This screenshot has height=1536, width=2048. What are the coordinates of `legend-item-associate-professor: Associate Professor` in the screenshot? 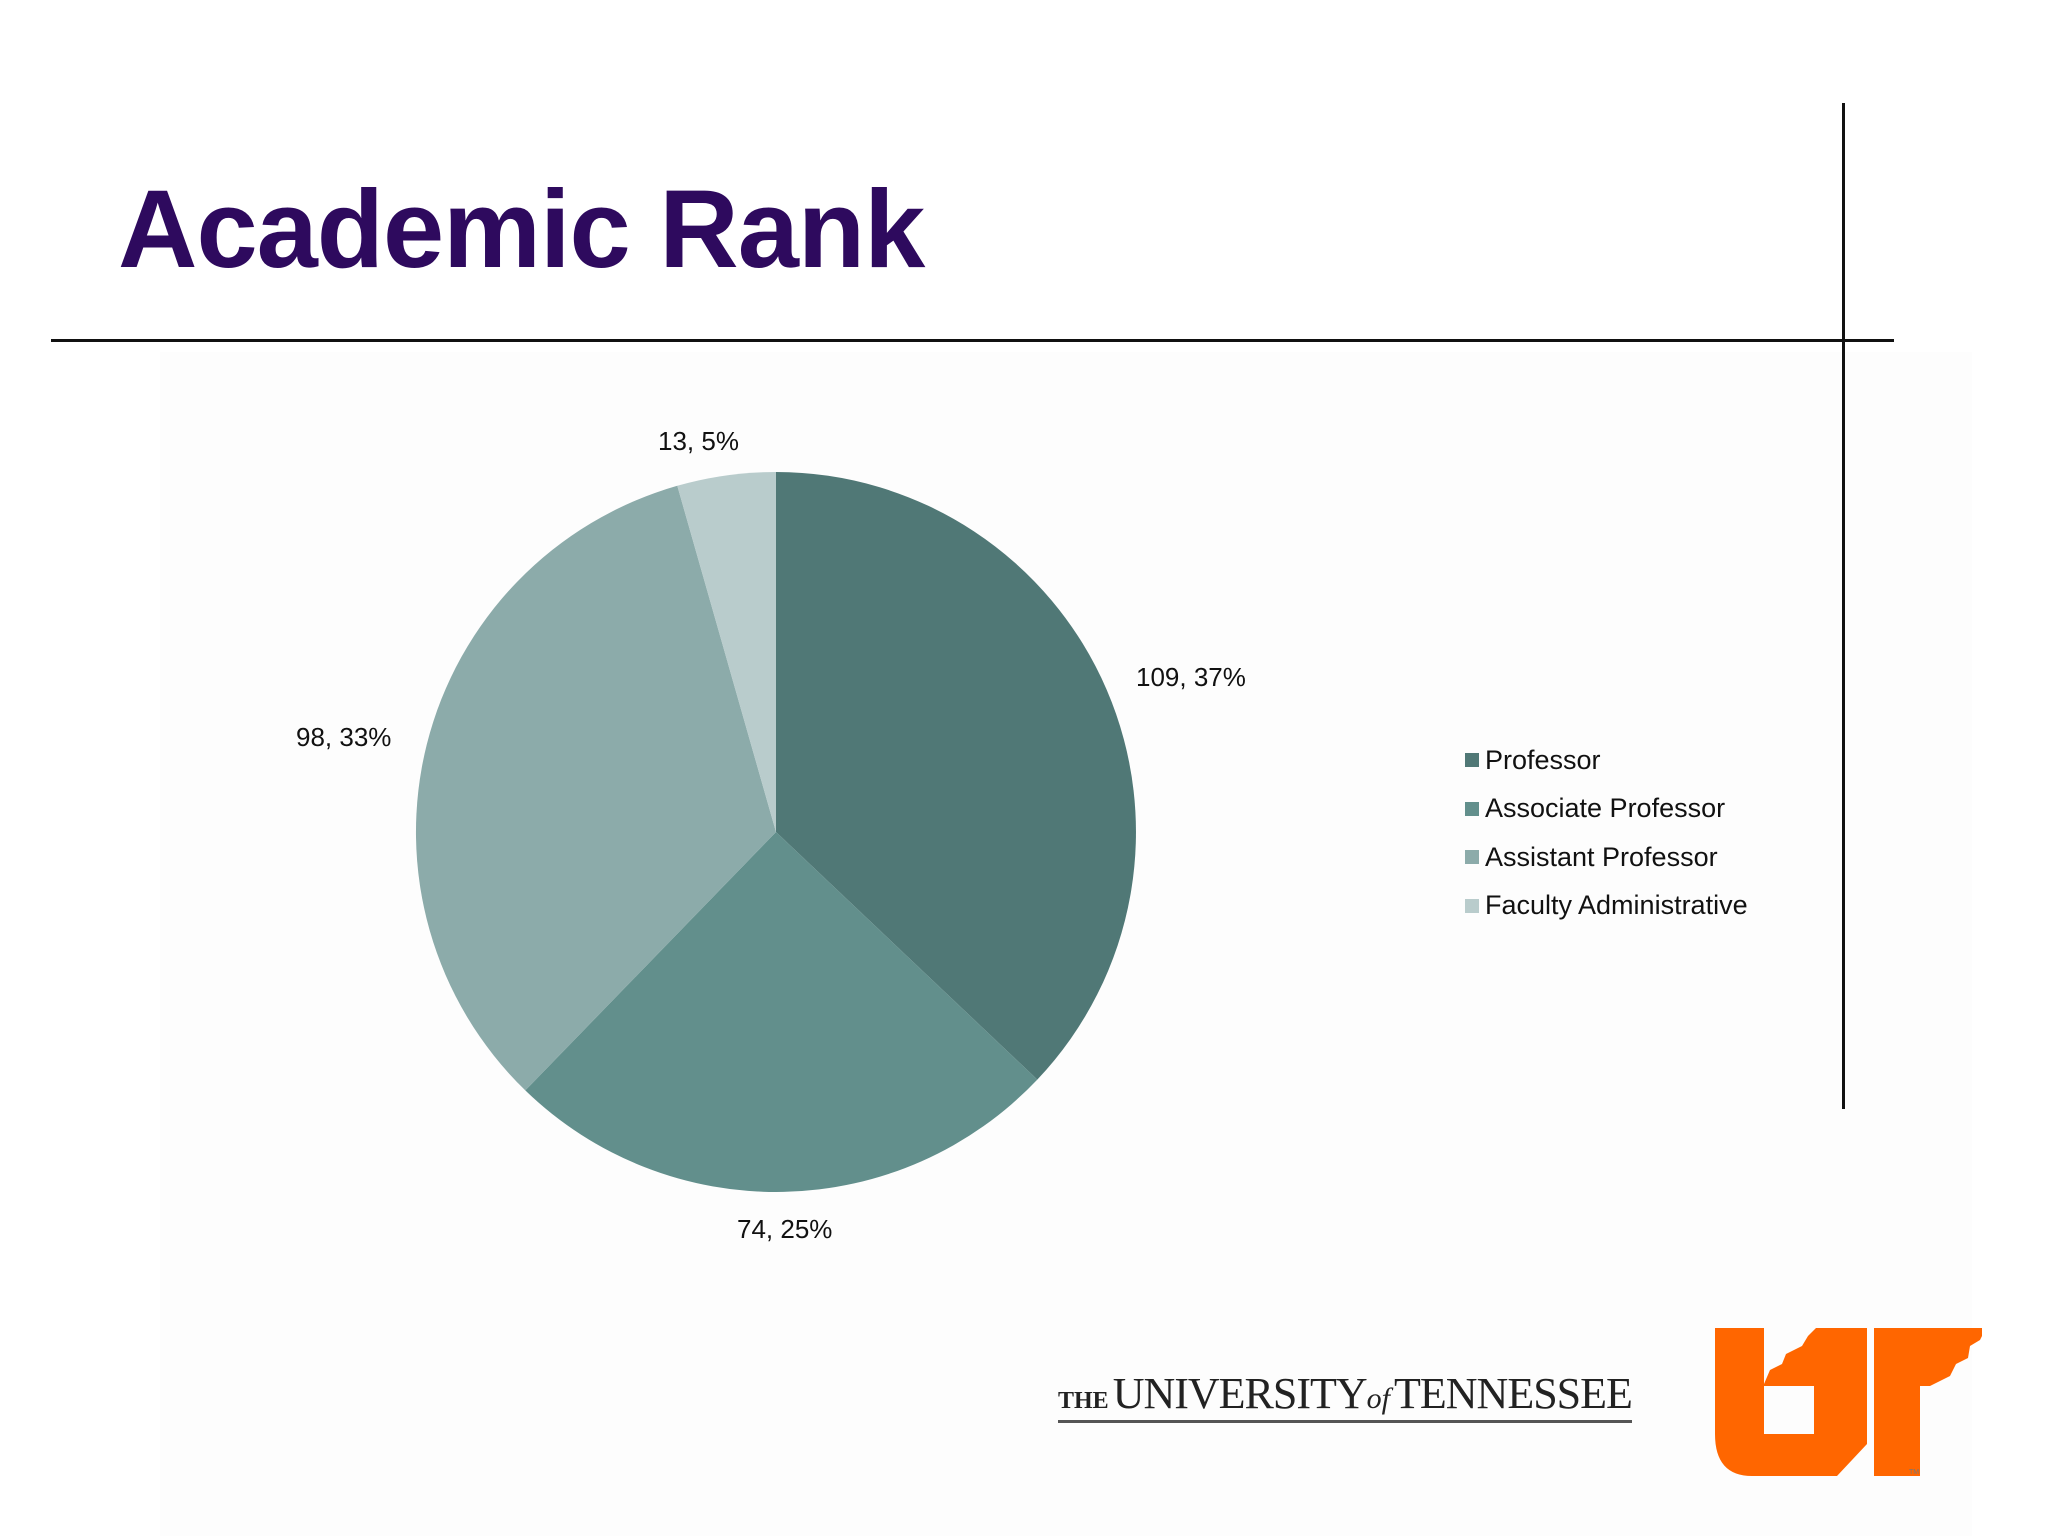 It's located at (1606, 809).